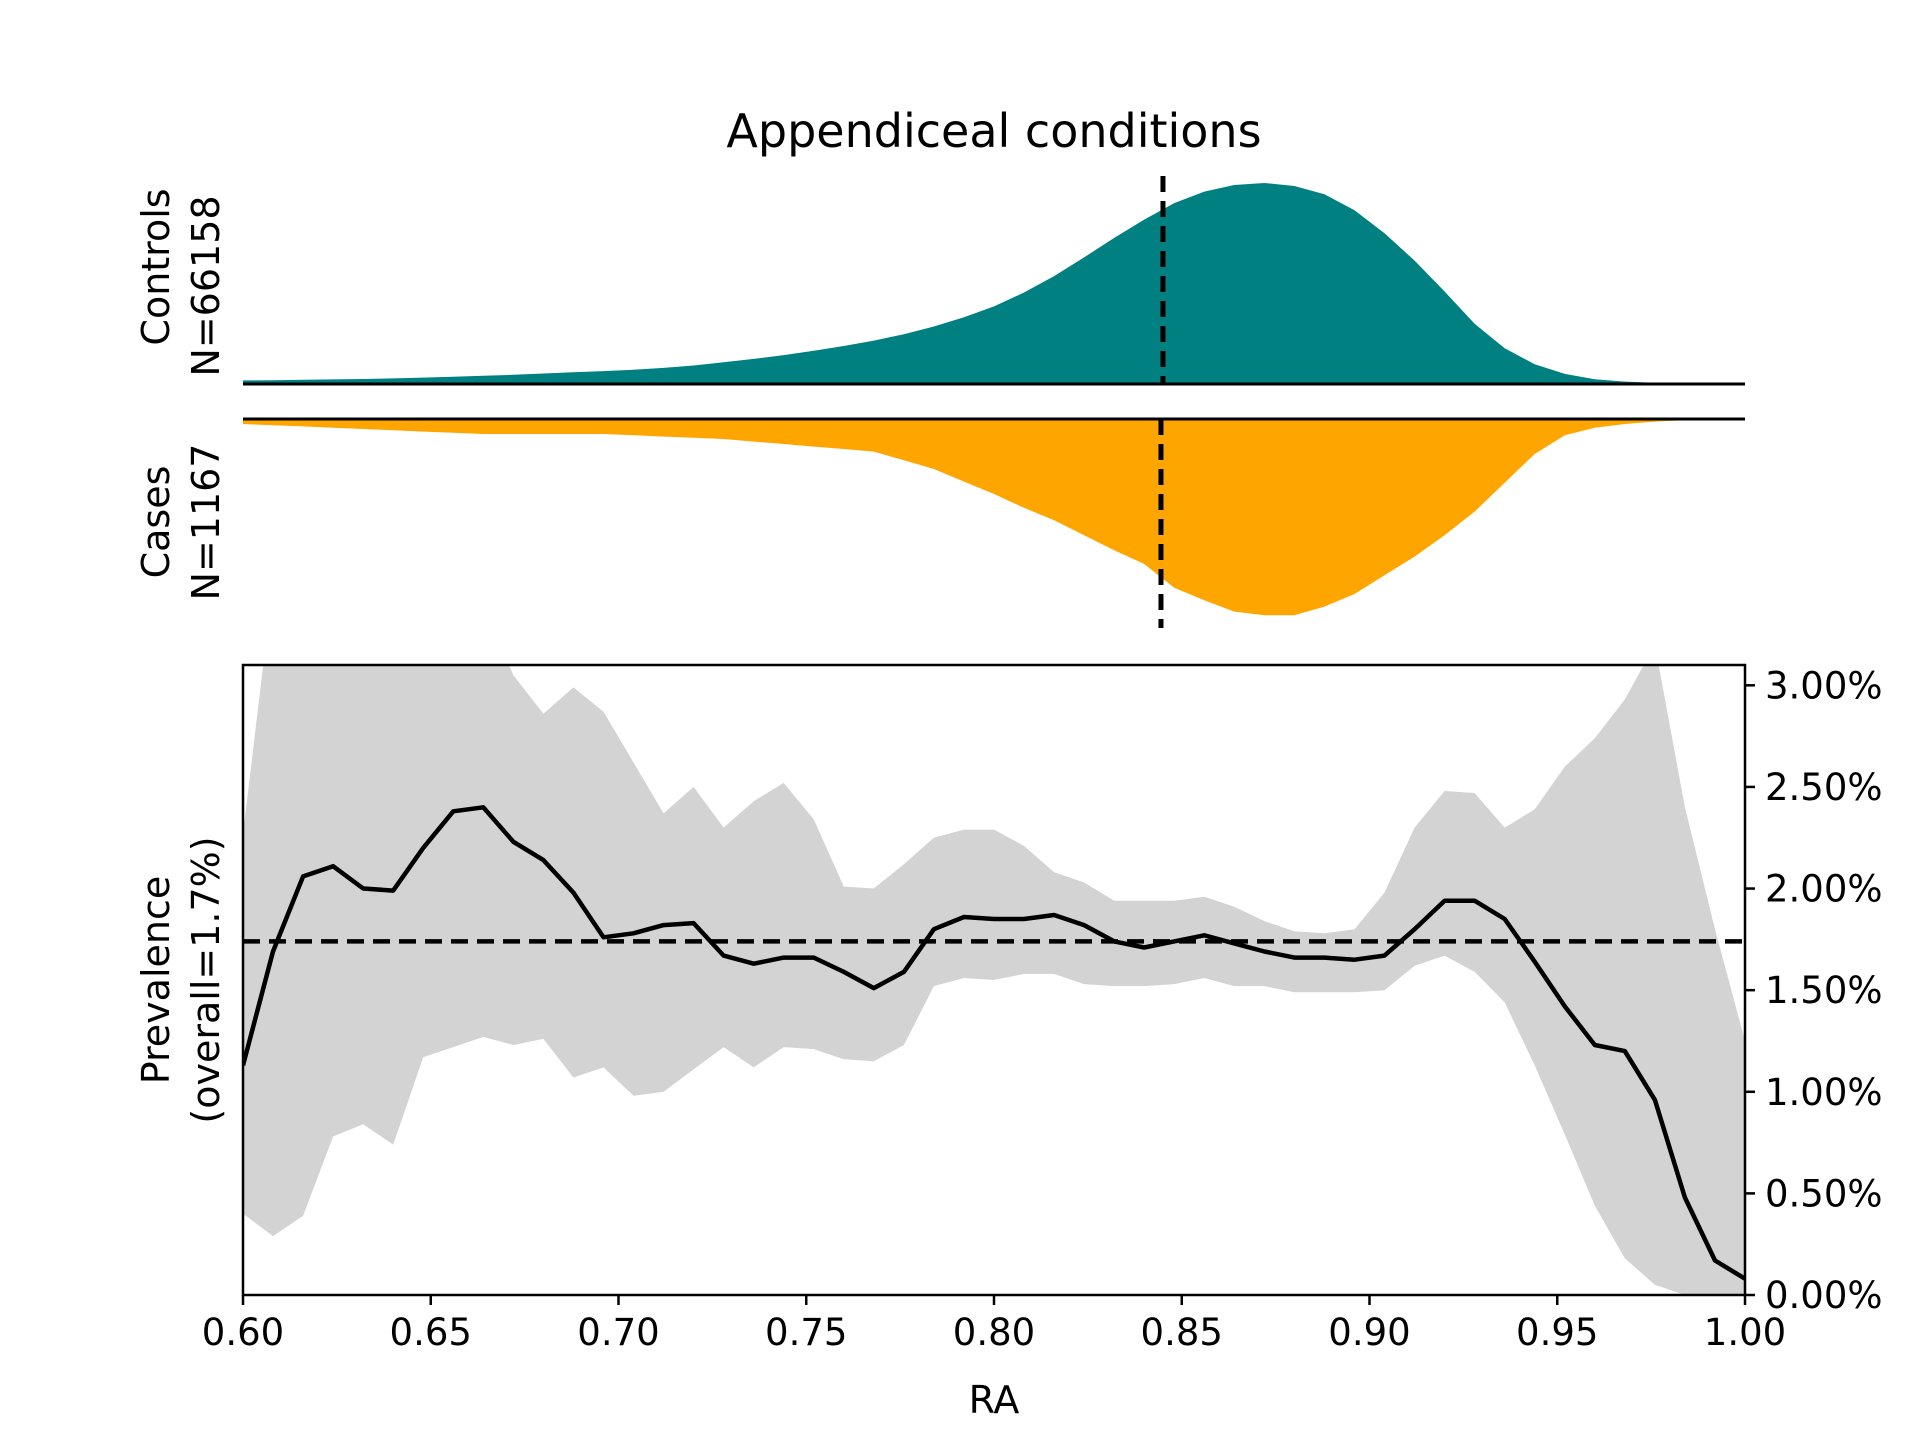 The image size is (1920, 1440). I want to click on cases-count-label: N=1167, so click(206, 522).